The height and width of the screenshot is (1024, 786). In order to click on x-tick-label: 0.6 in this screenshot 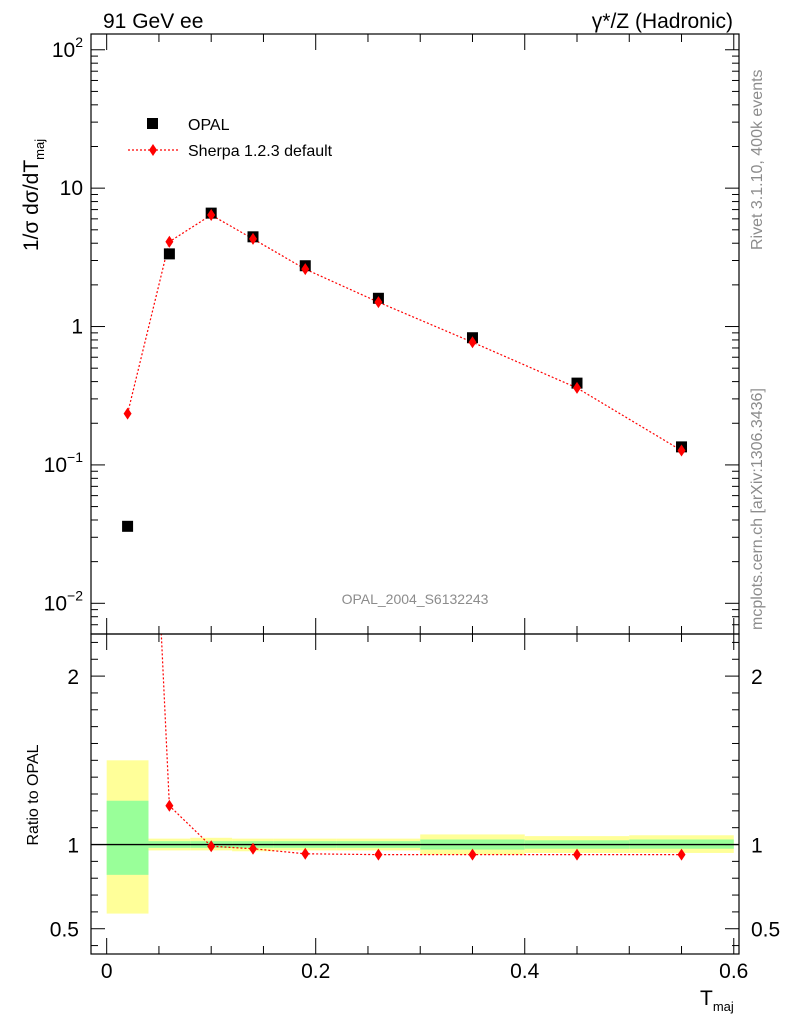, I will do `click(733, 971)`.